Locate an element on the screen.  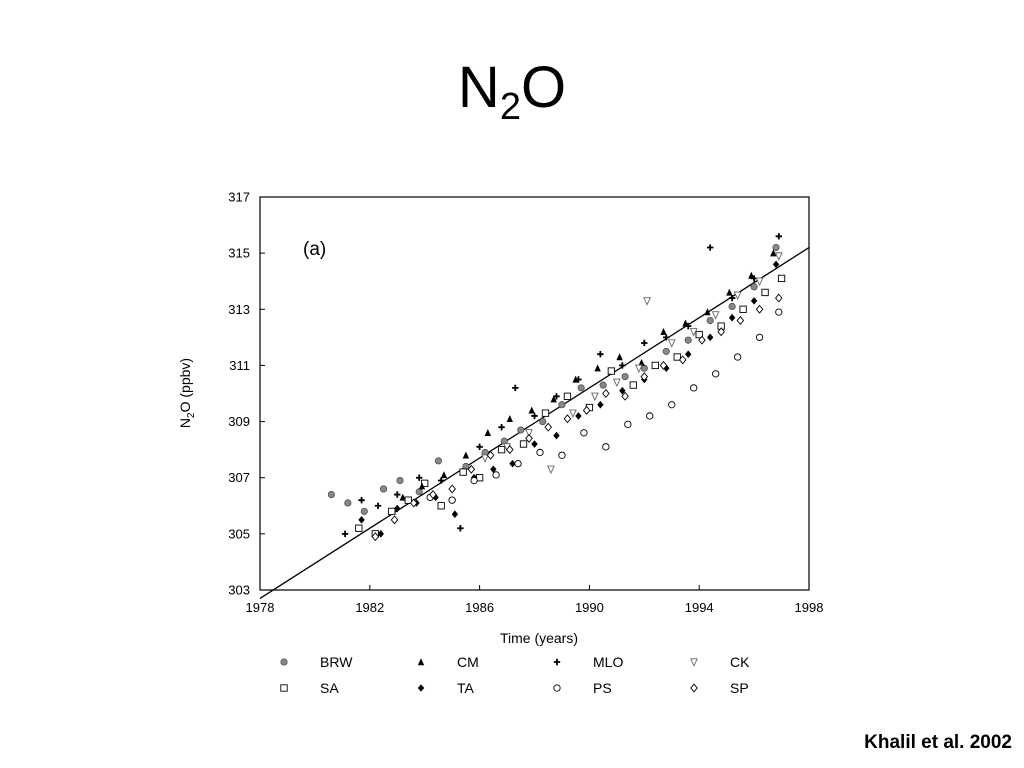
legend-marker-mlo is located at coordinates (557, 662).